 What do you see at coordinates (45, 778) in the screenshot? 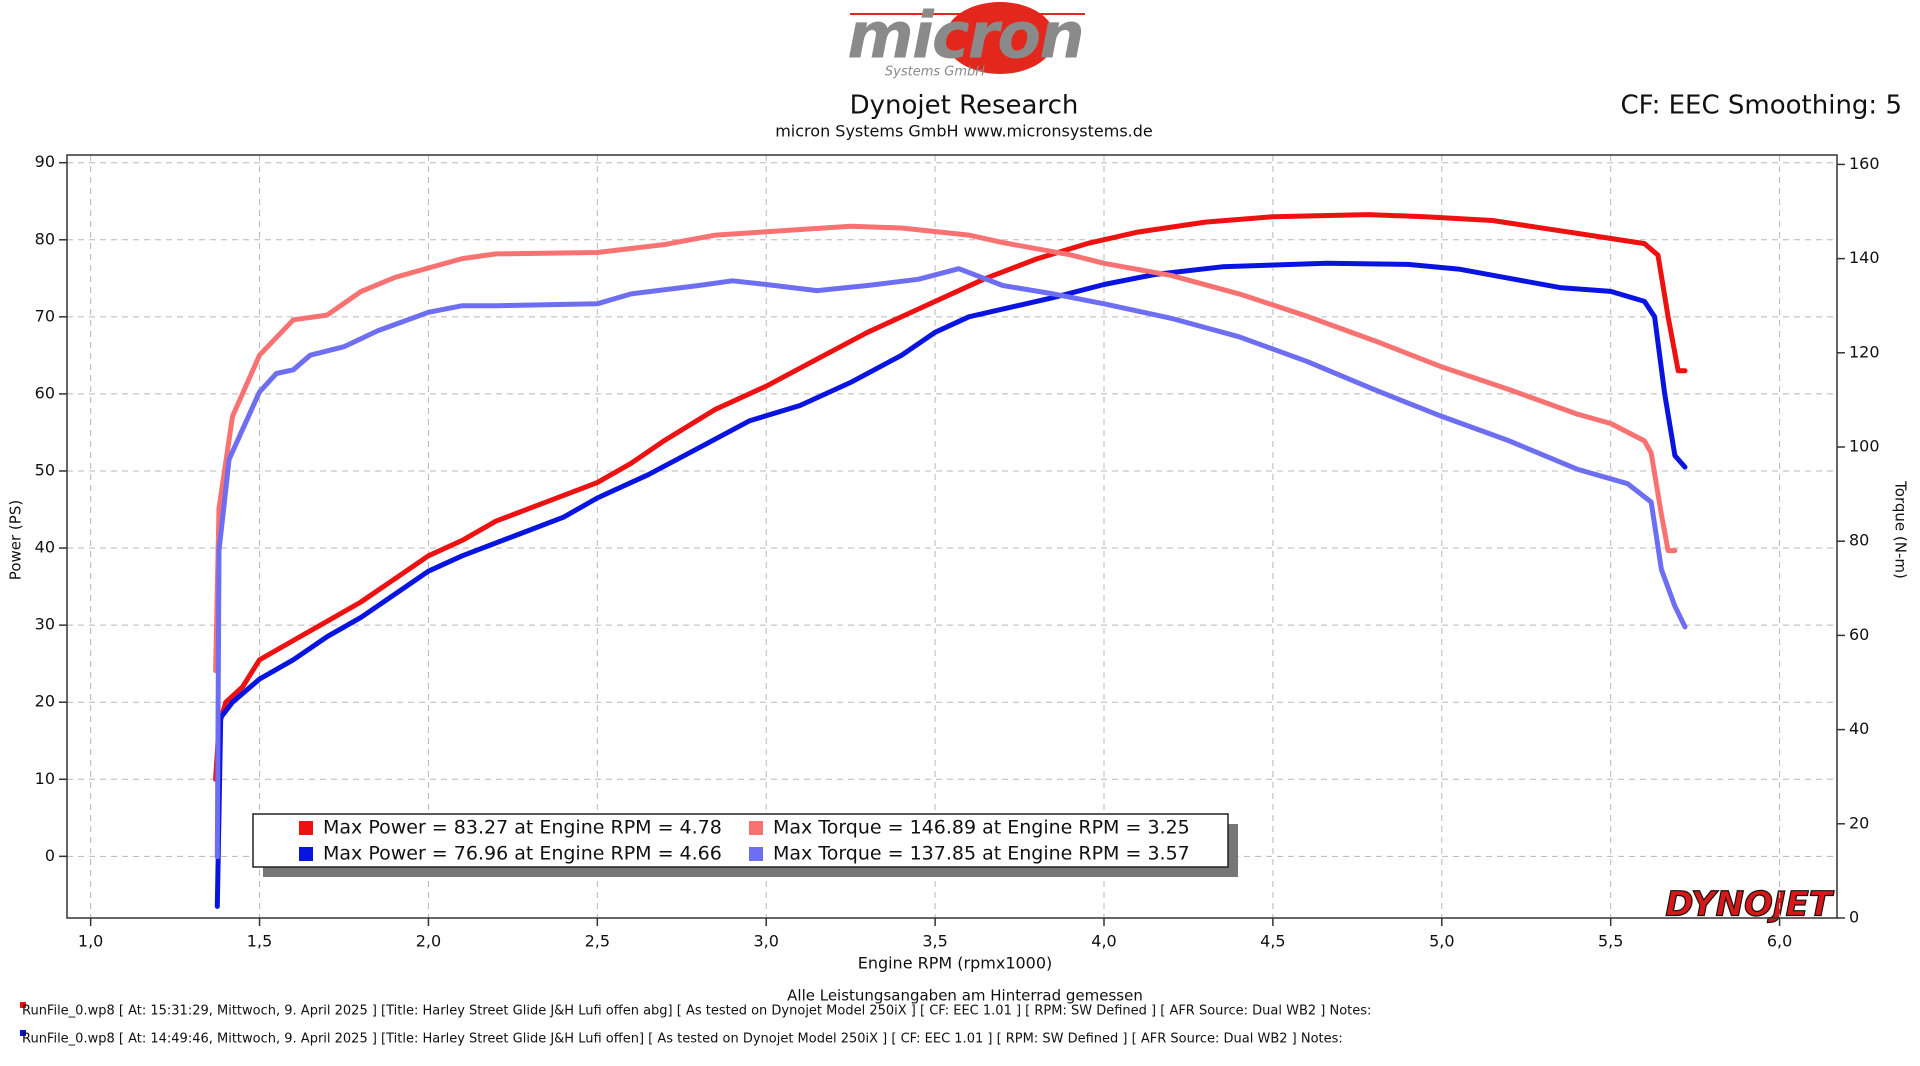
I see `y-tick-label: 10` at bounding box center [45, 778].